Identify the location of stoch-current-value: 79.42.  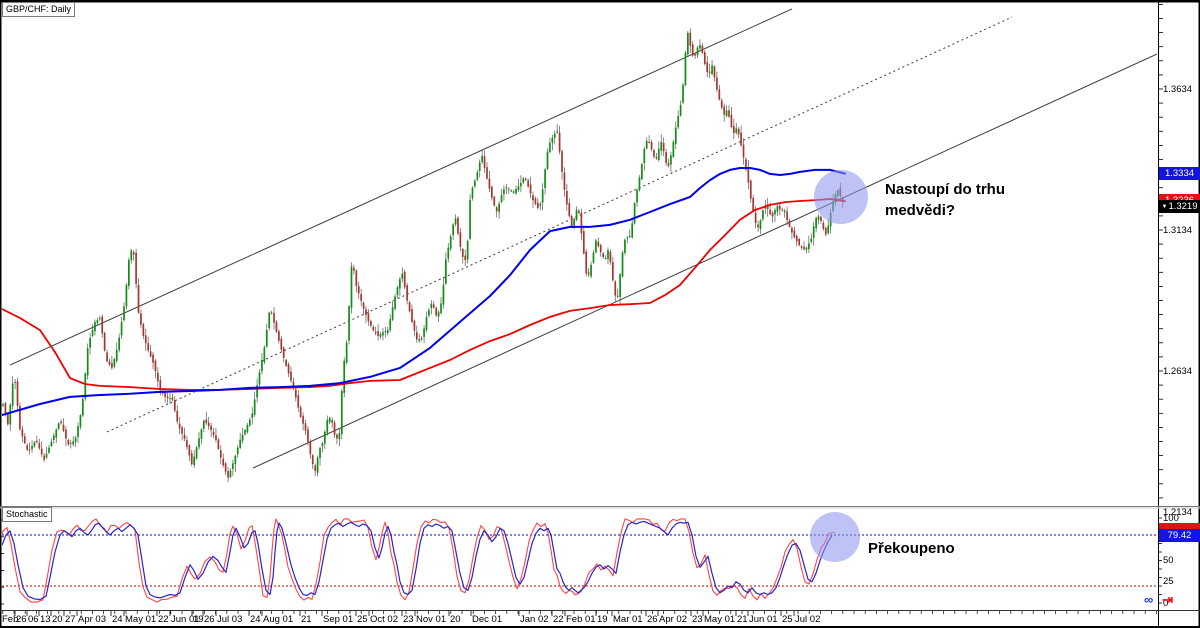
(1179, 535).